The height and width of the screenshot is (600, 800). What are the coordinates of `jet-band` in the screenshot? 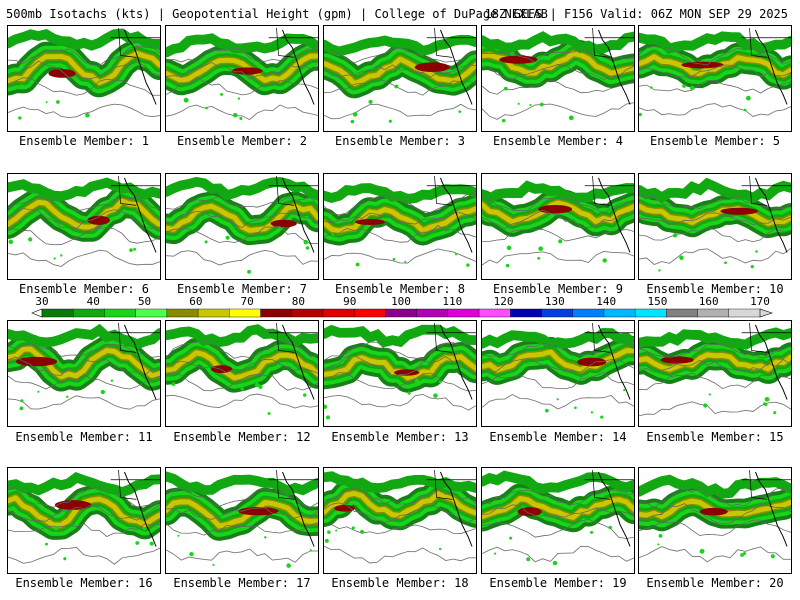 It's located at (242, 514).